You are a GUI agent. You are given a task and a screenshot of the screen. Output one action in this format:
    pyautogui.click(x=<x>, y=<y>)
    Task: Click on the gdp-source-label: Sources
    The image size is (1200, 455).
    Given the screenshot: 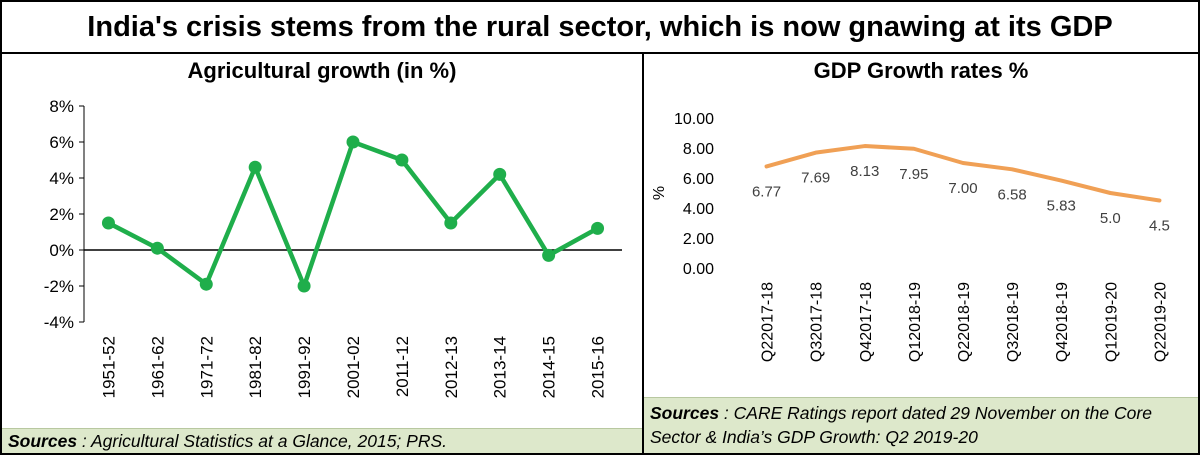 What is the action you would take?
    pyautogui.click(x=685, y=413)
    